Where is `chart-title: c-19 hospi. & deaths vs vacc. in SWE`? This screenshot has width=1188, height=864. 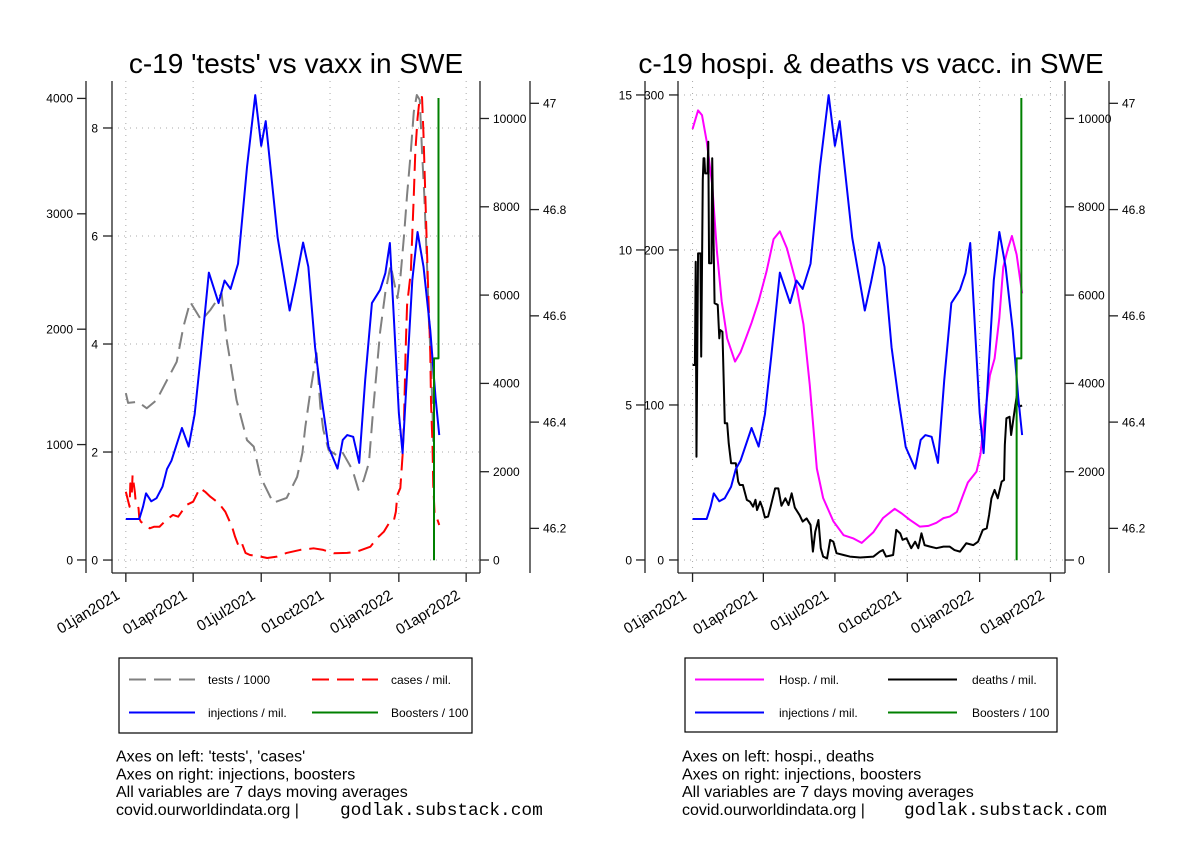 chart-title: c-19 hospi. & deaths vs vacc. in SWE is located at coordinates (870, 63).